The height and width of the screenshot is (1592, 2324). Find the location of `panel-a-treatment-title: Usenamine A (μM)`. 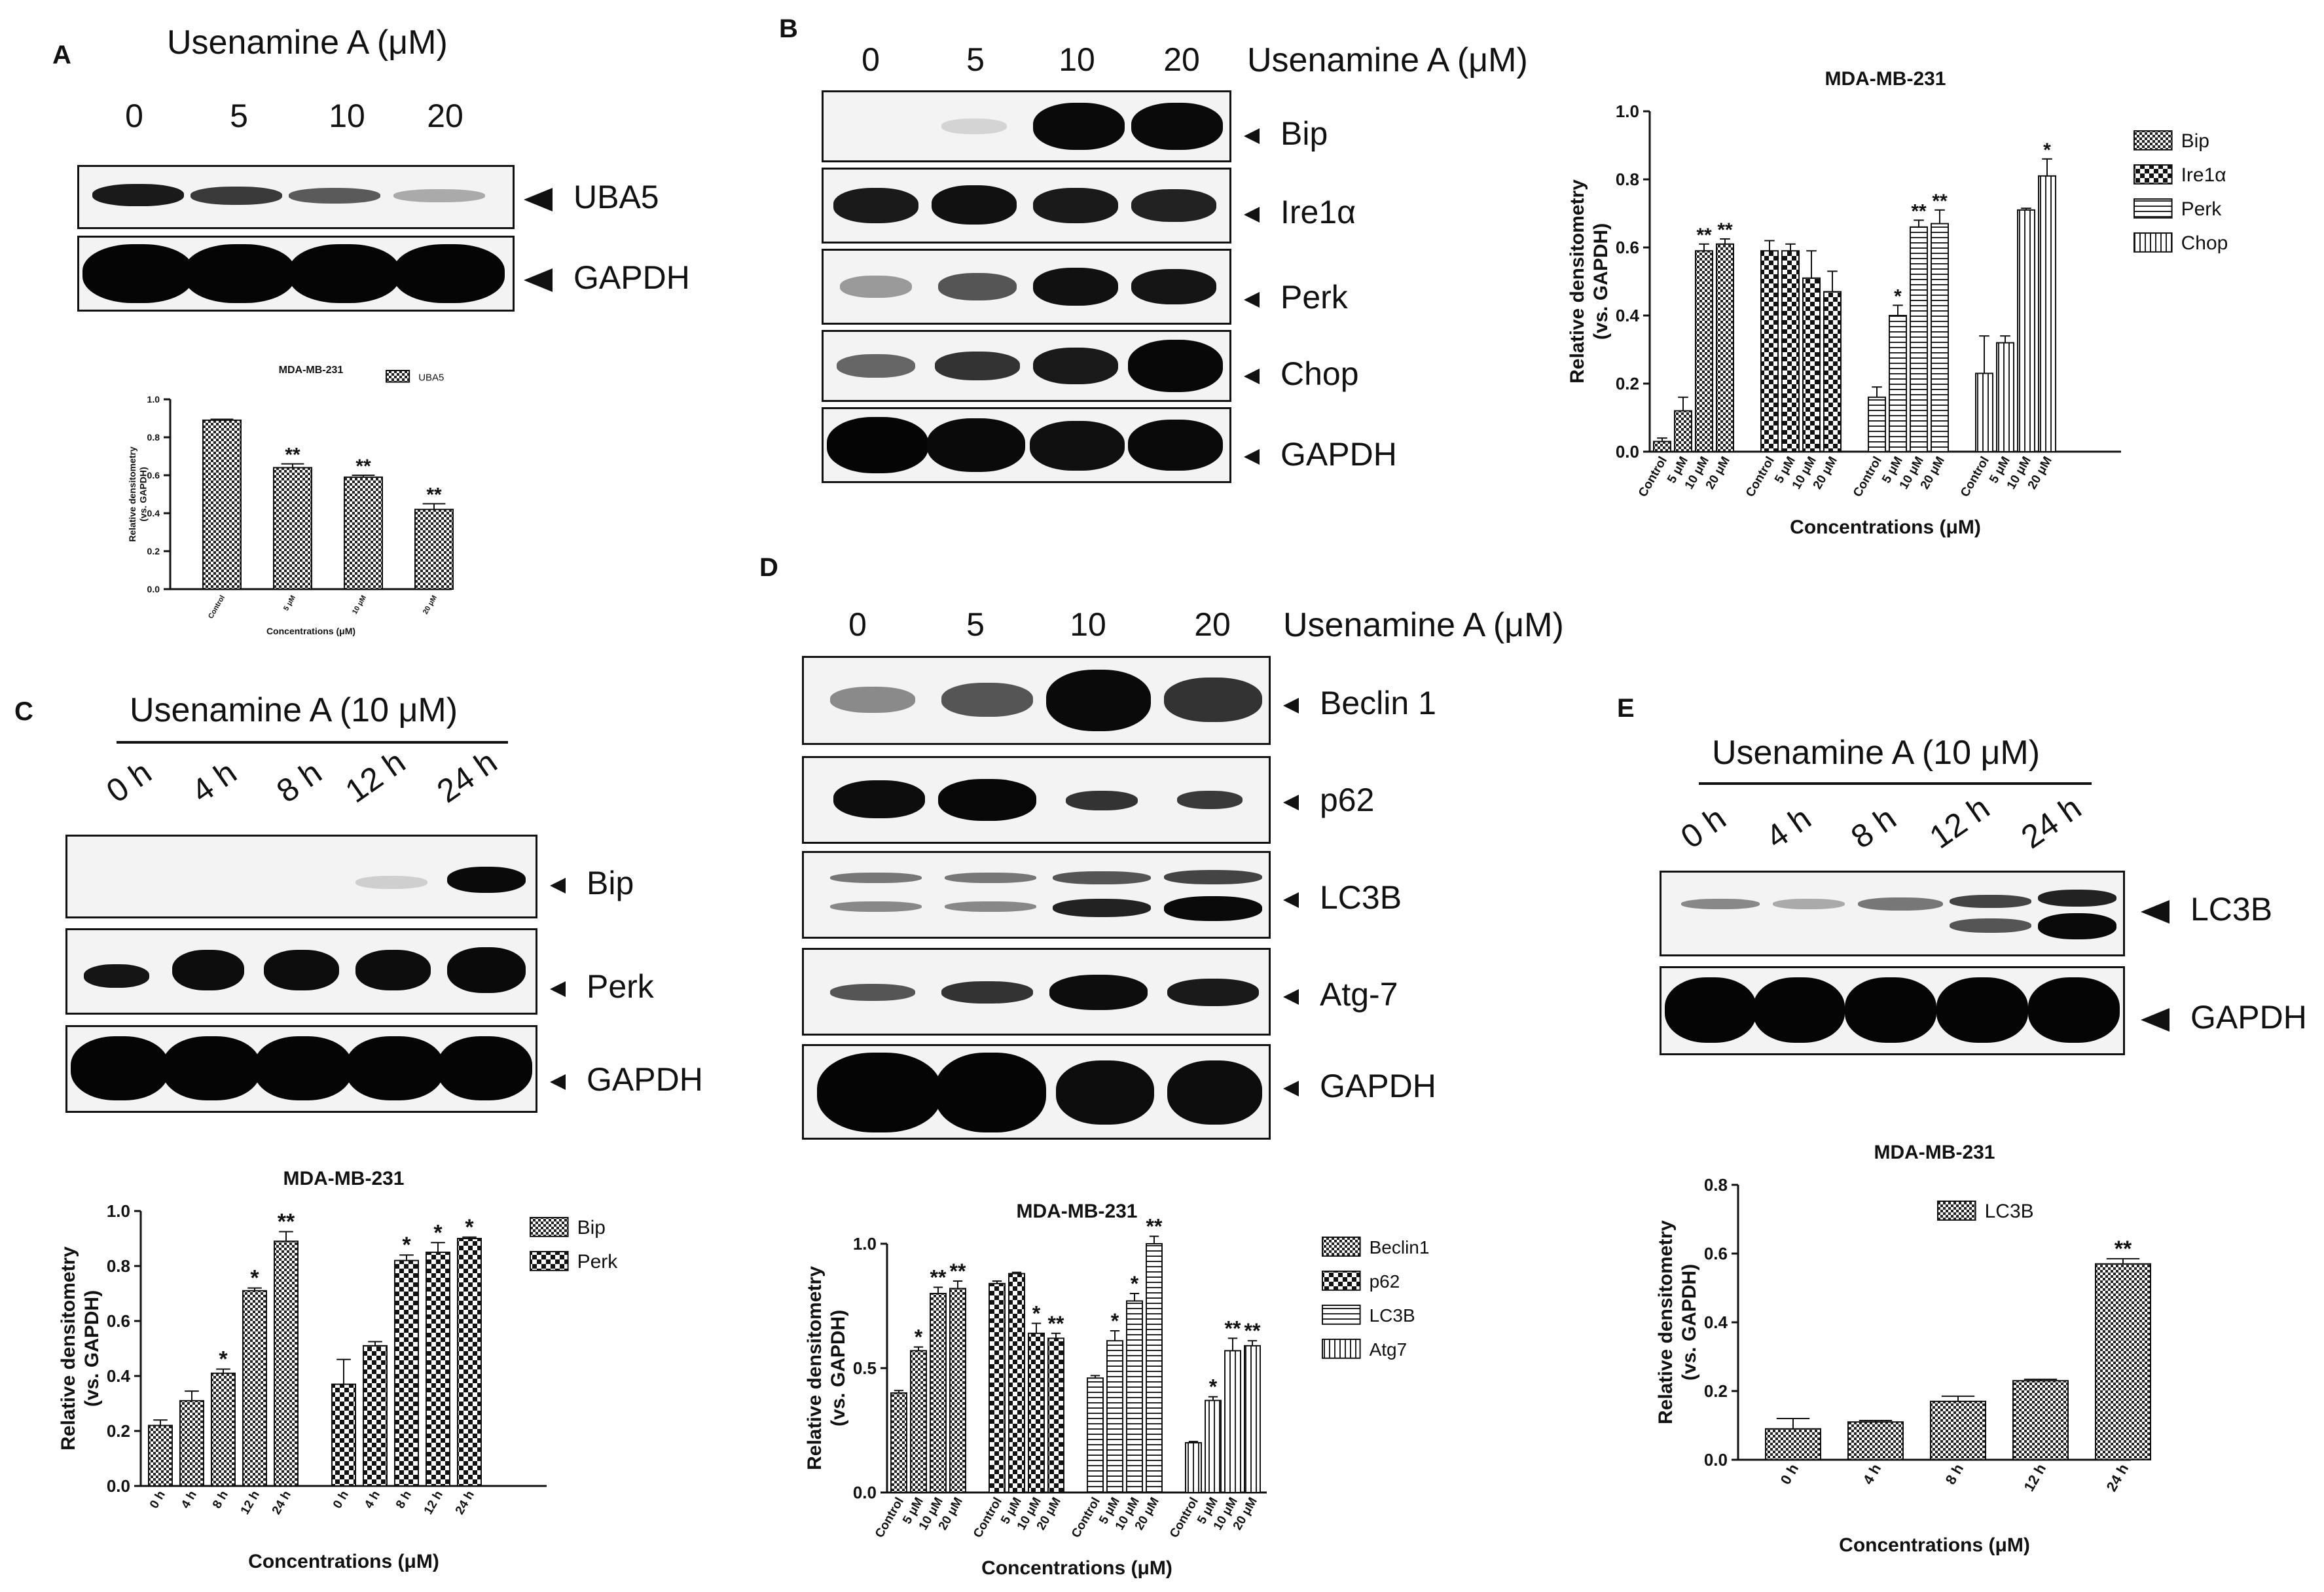

panel-a-treatment-title: Usenamine A (μM) is located at coordinates (307, 43).